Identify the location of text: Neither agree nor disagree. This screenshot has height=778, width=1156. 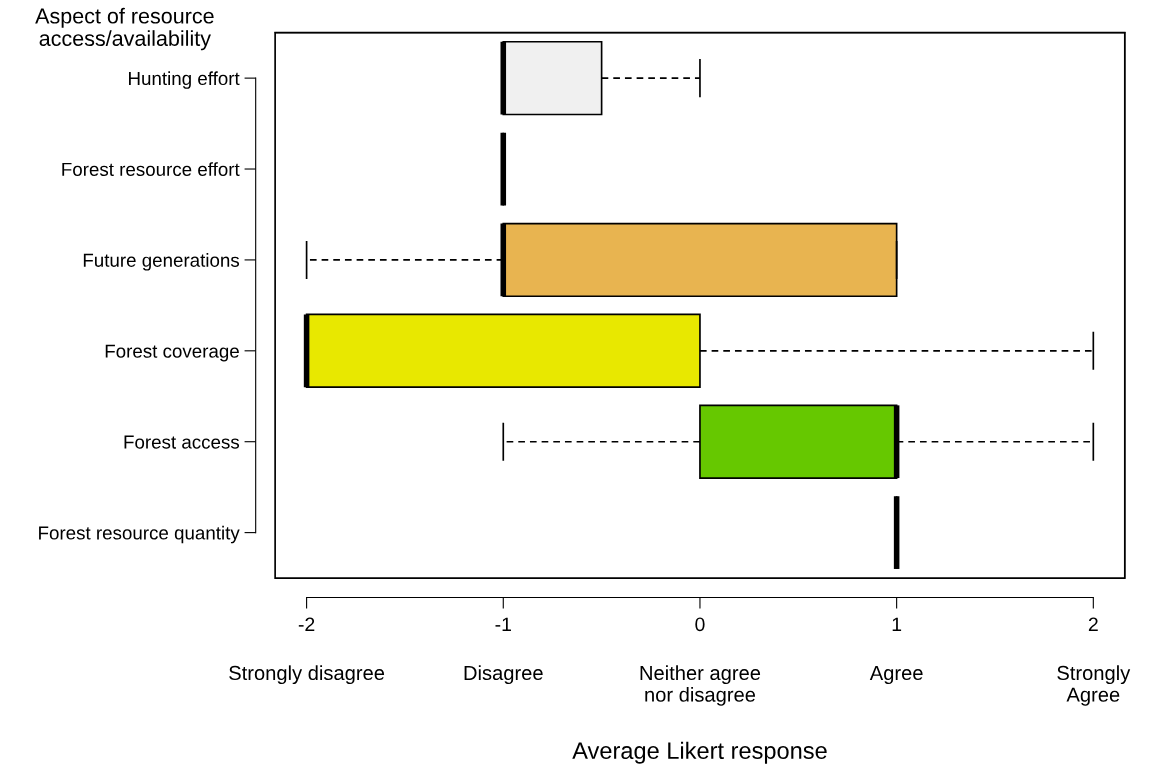
(700, 685).